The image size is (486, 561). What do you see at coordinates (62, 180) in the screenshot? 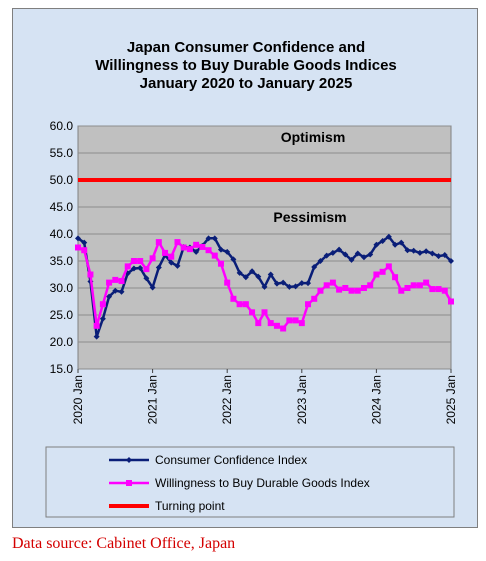
I see `y-tick-label: 50.0` at bounding box center [62, 180].